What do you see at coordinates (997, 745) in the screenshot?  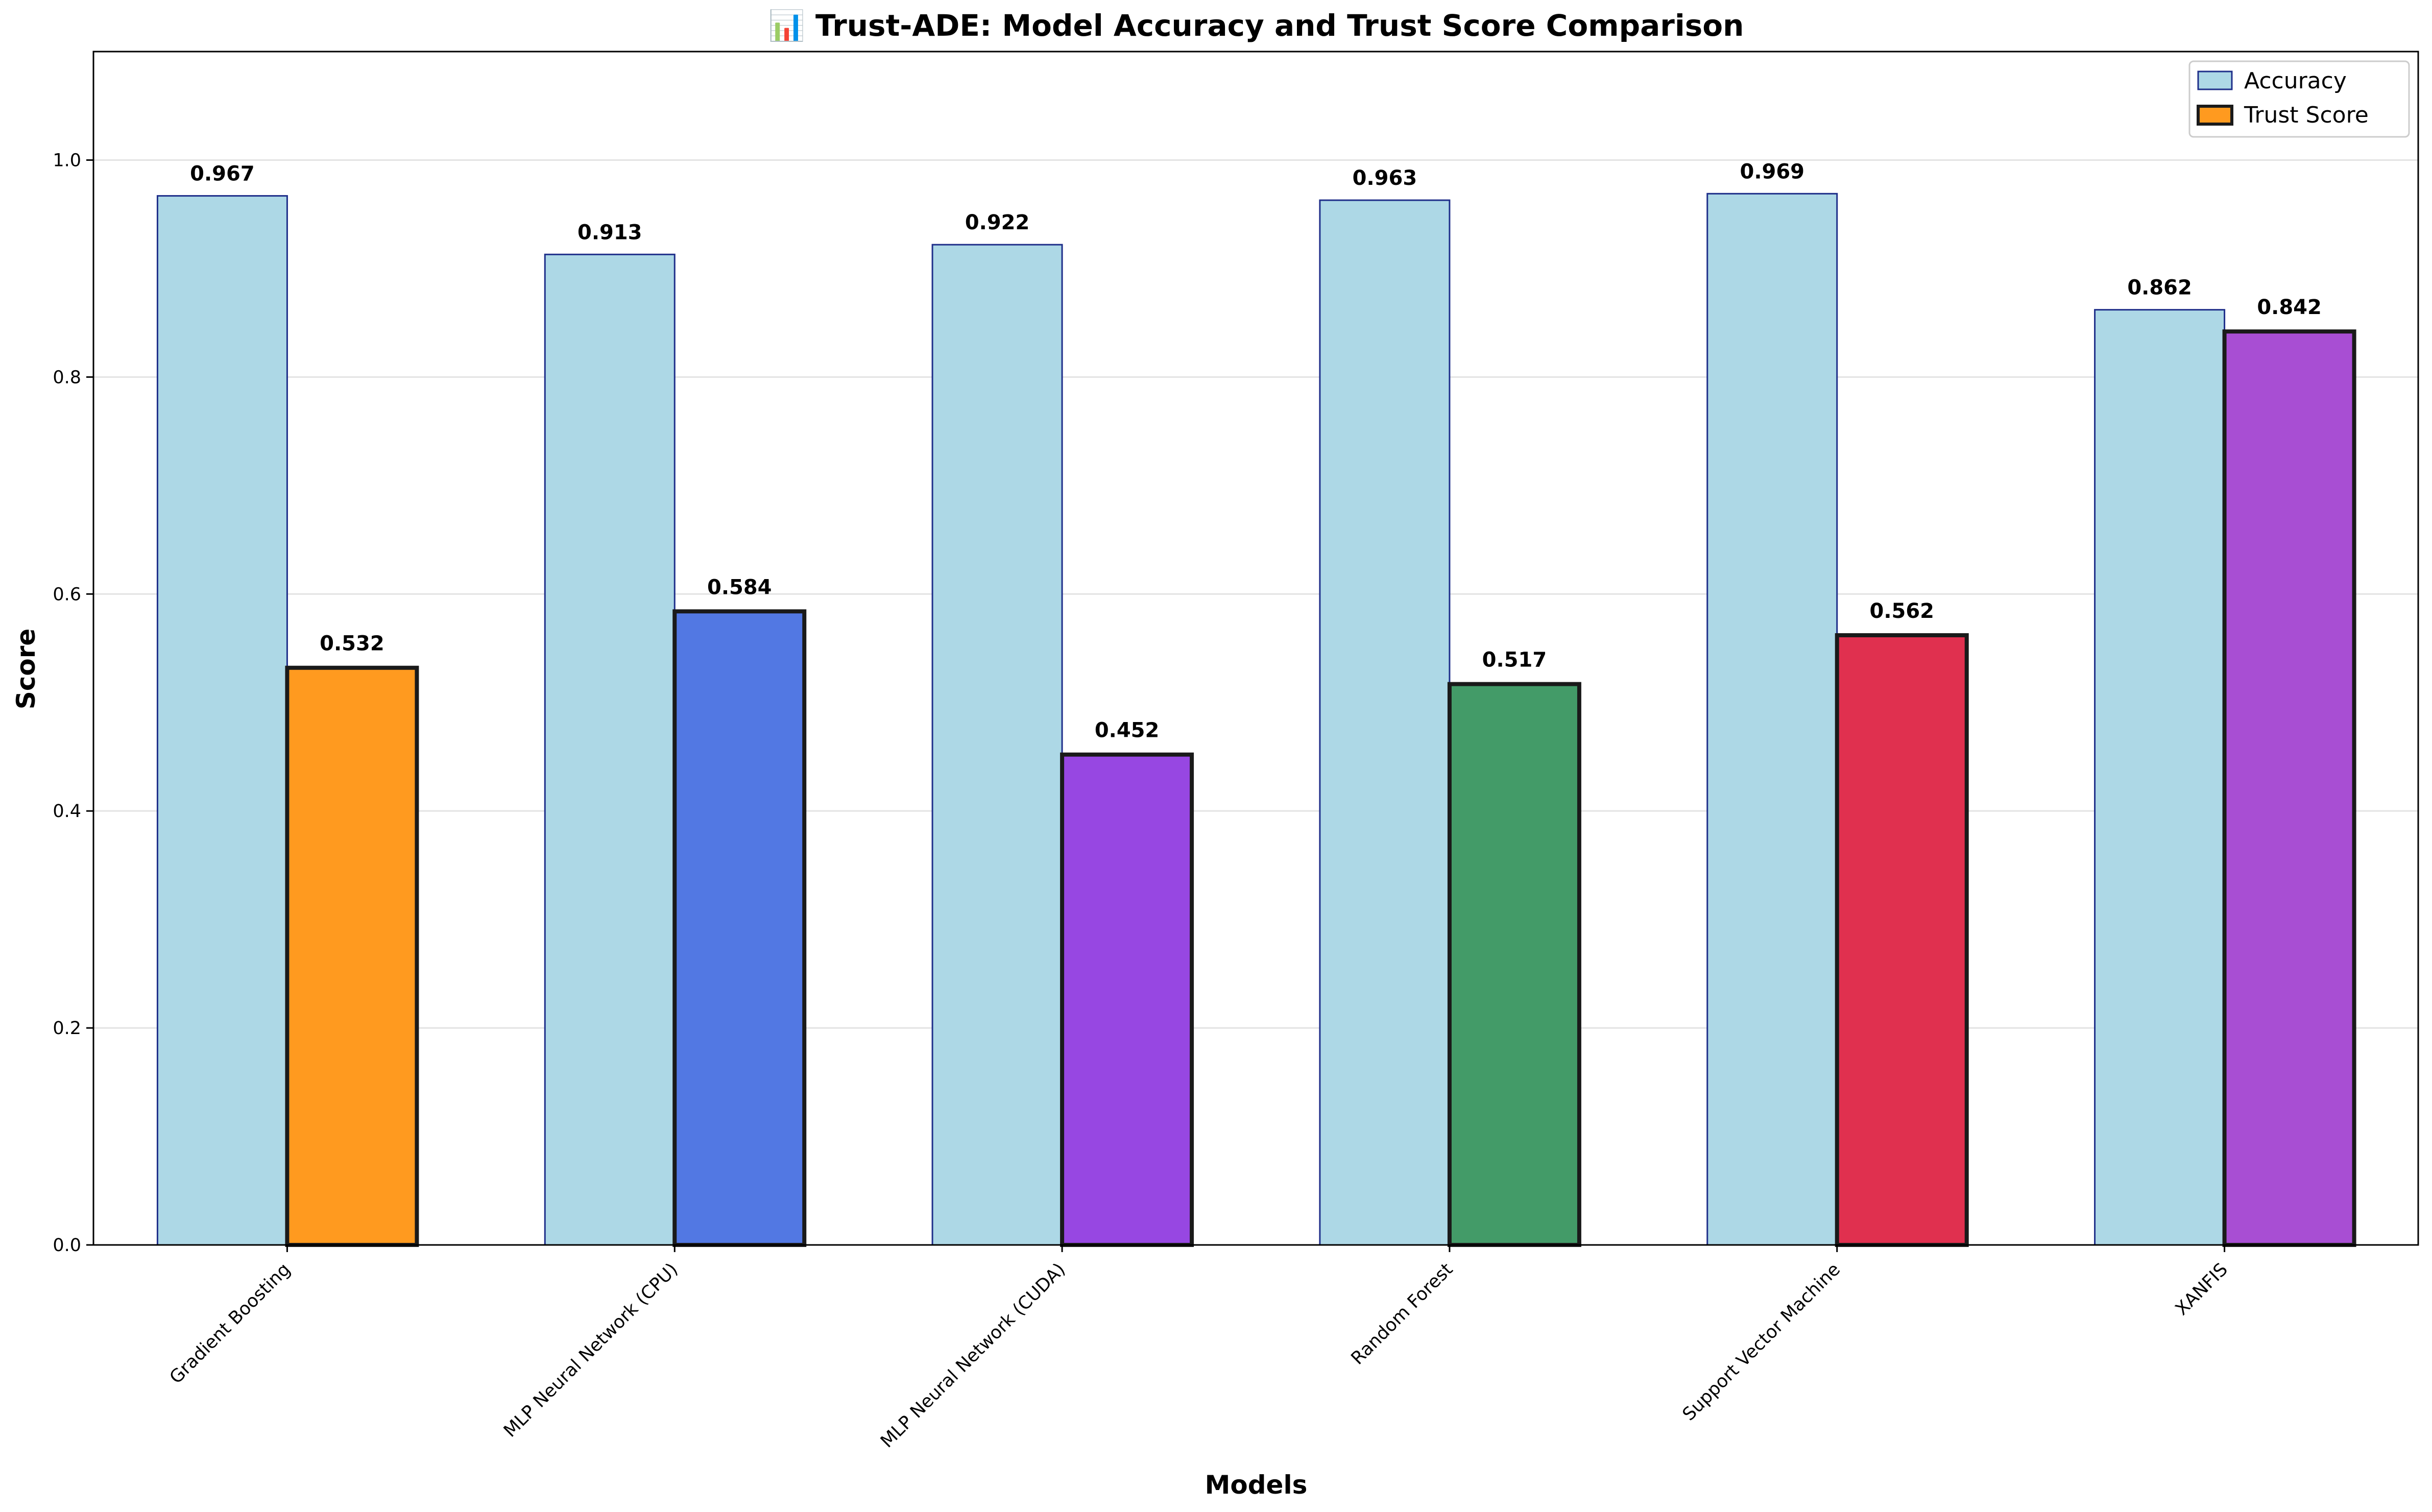 I see `bar-accuracy-mlp-neural-network-cuda` at bounding box center [997, 745].